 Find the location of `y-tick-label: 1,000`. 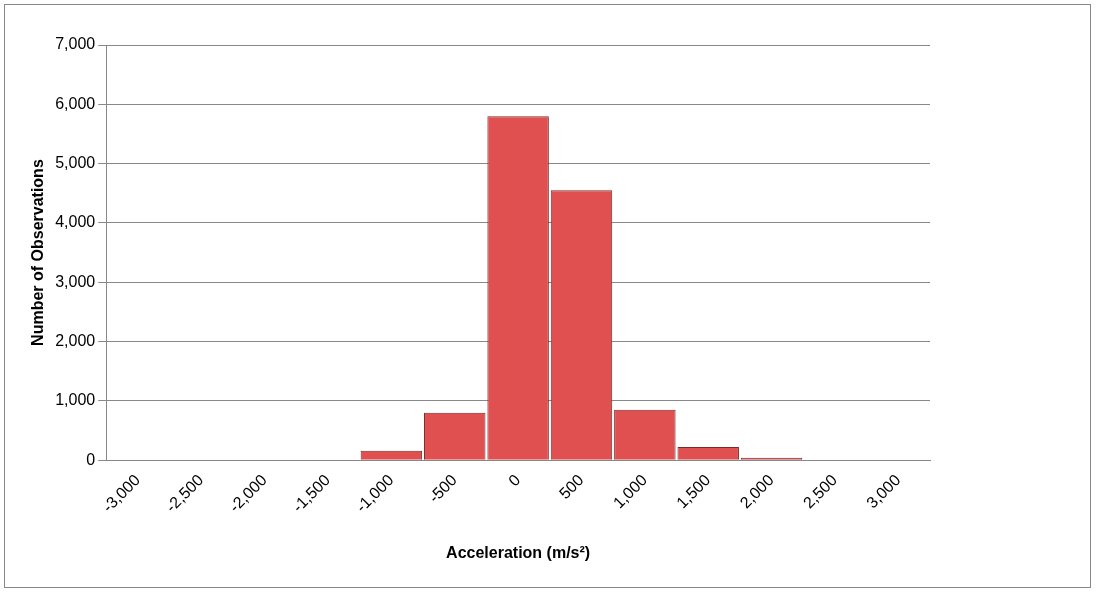

y-tick-label: 1,000 is located at coordinates (75, 400).